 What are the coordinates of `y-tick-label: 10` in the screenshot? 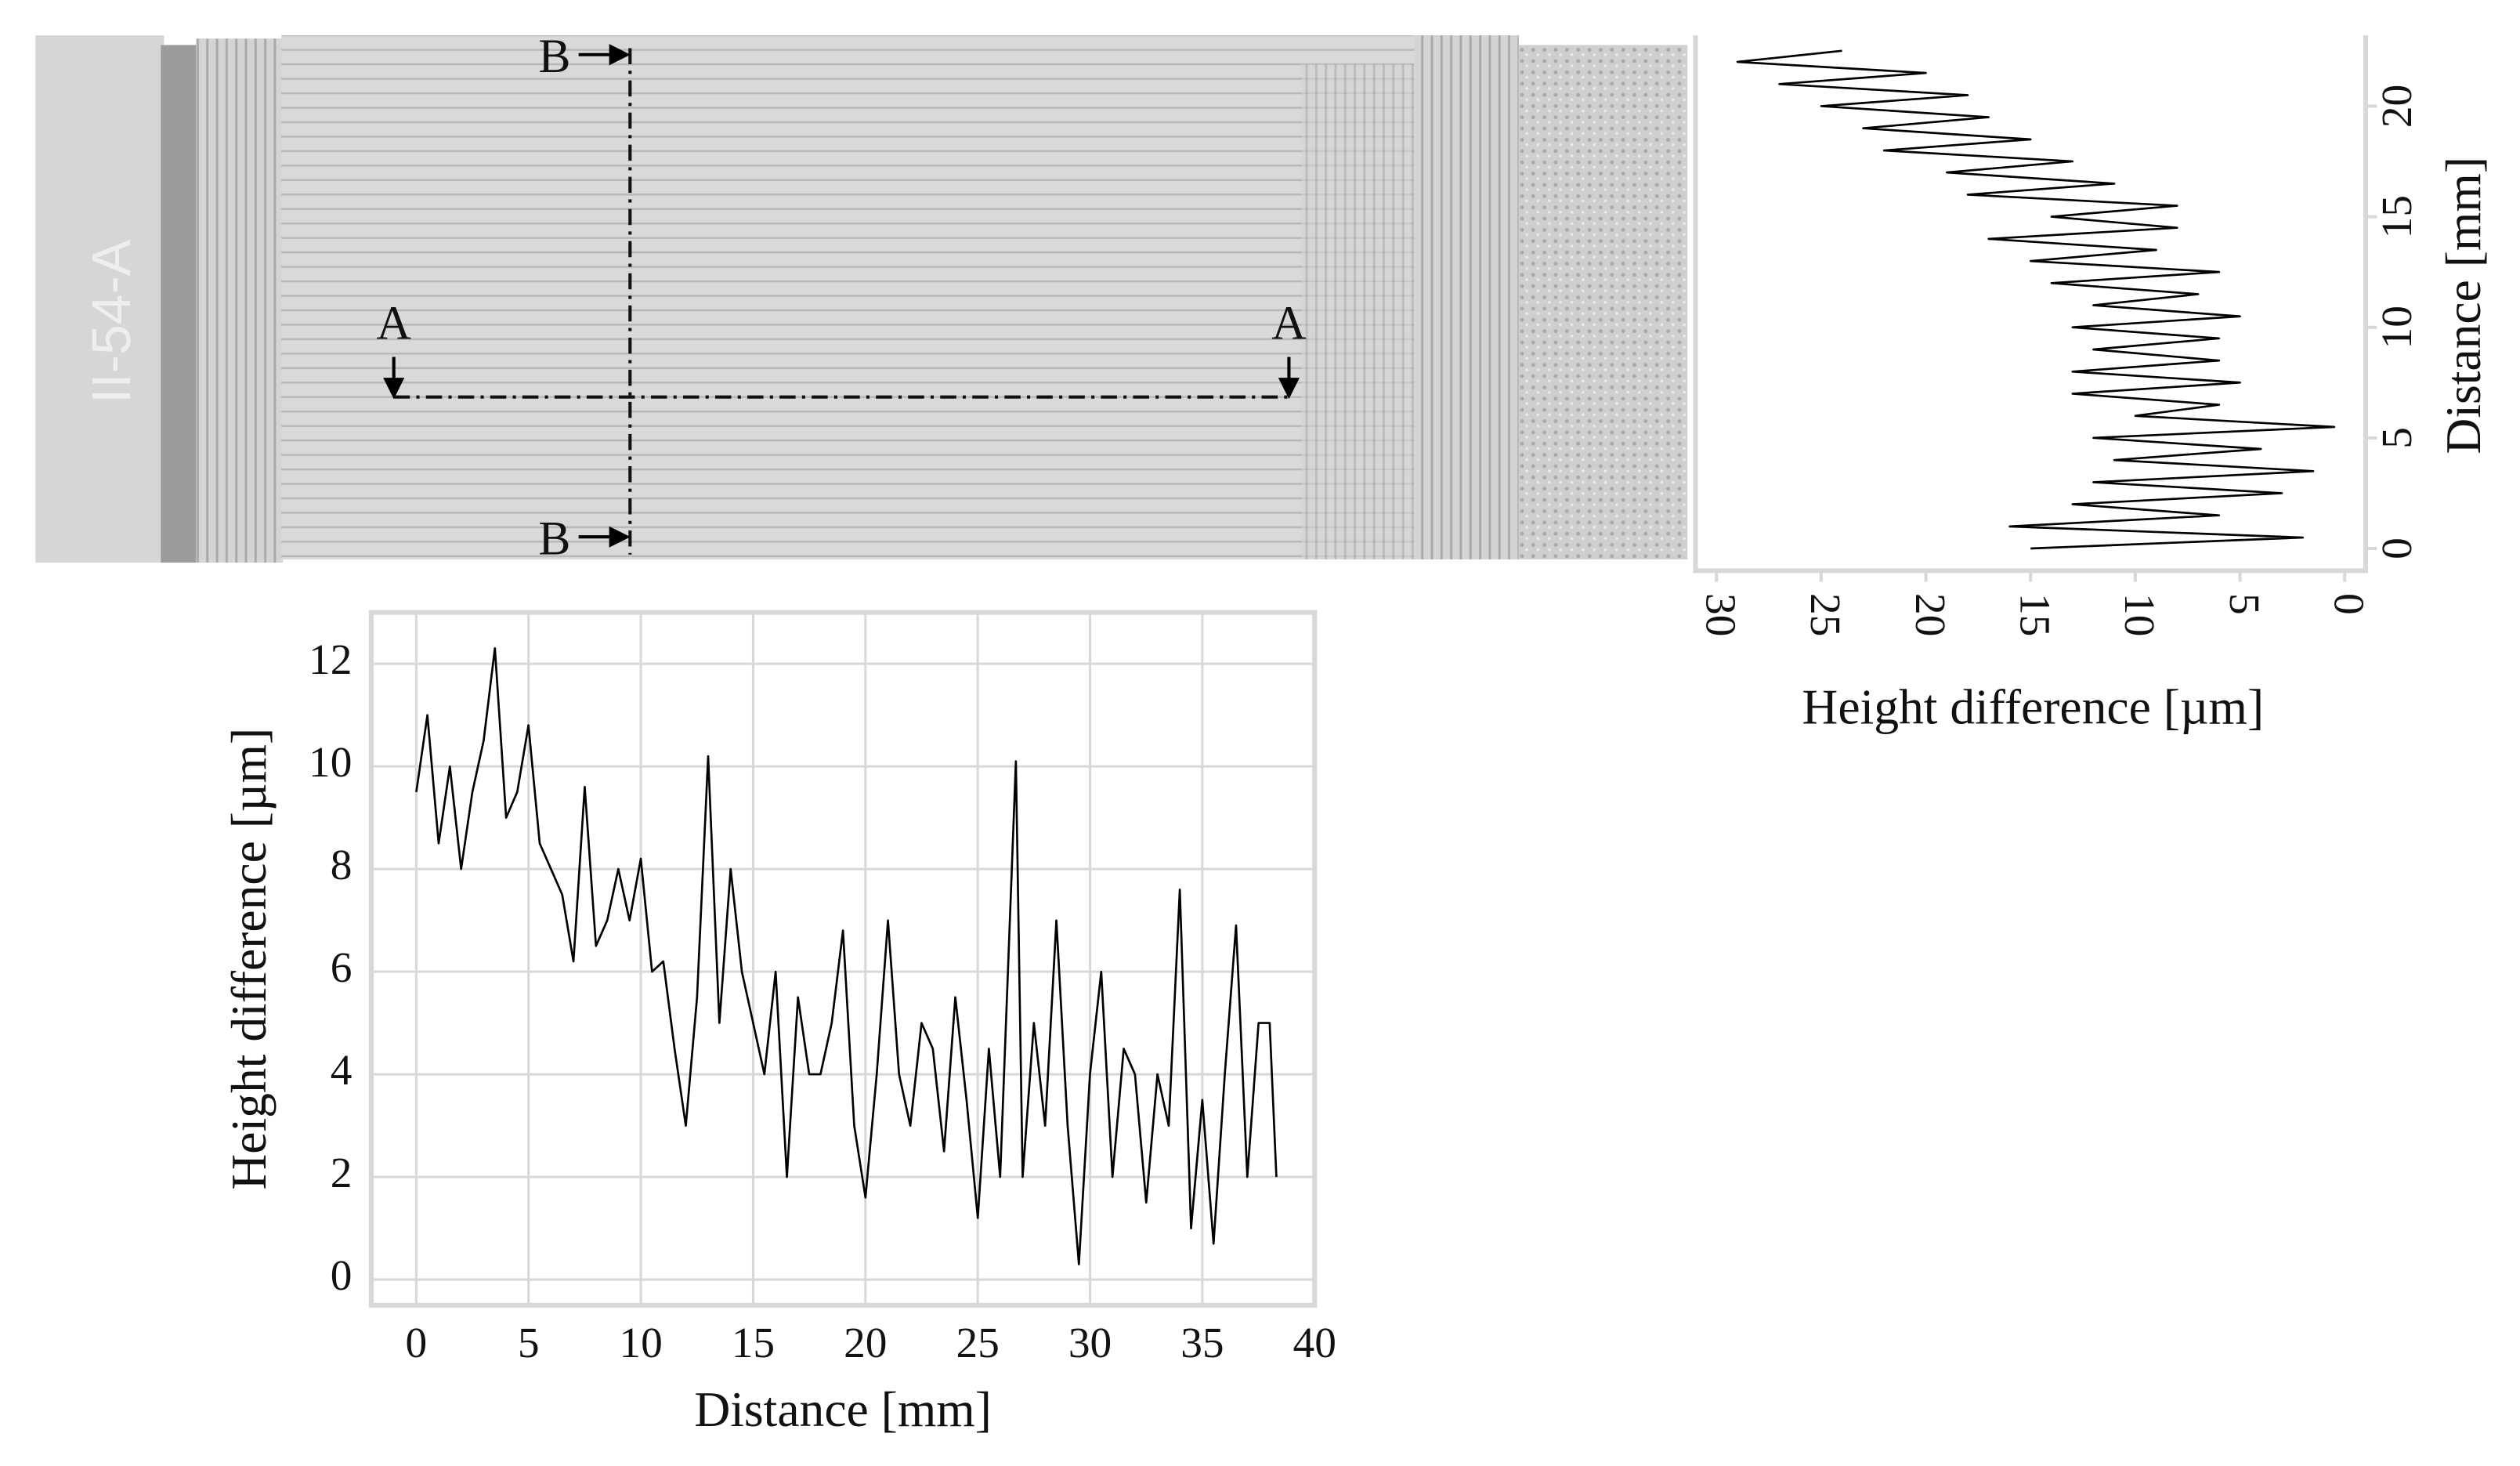 It's located at (330, 762).